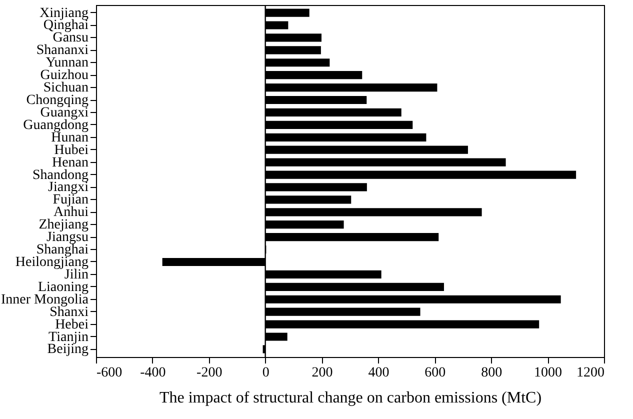  I want to click on x-tick-label: -400, so click(153, 373).